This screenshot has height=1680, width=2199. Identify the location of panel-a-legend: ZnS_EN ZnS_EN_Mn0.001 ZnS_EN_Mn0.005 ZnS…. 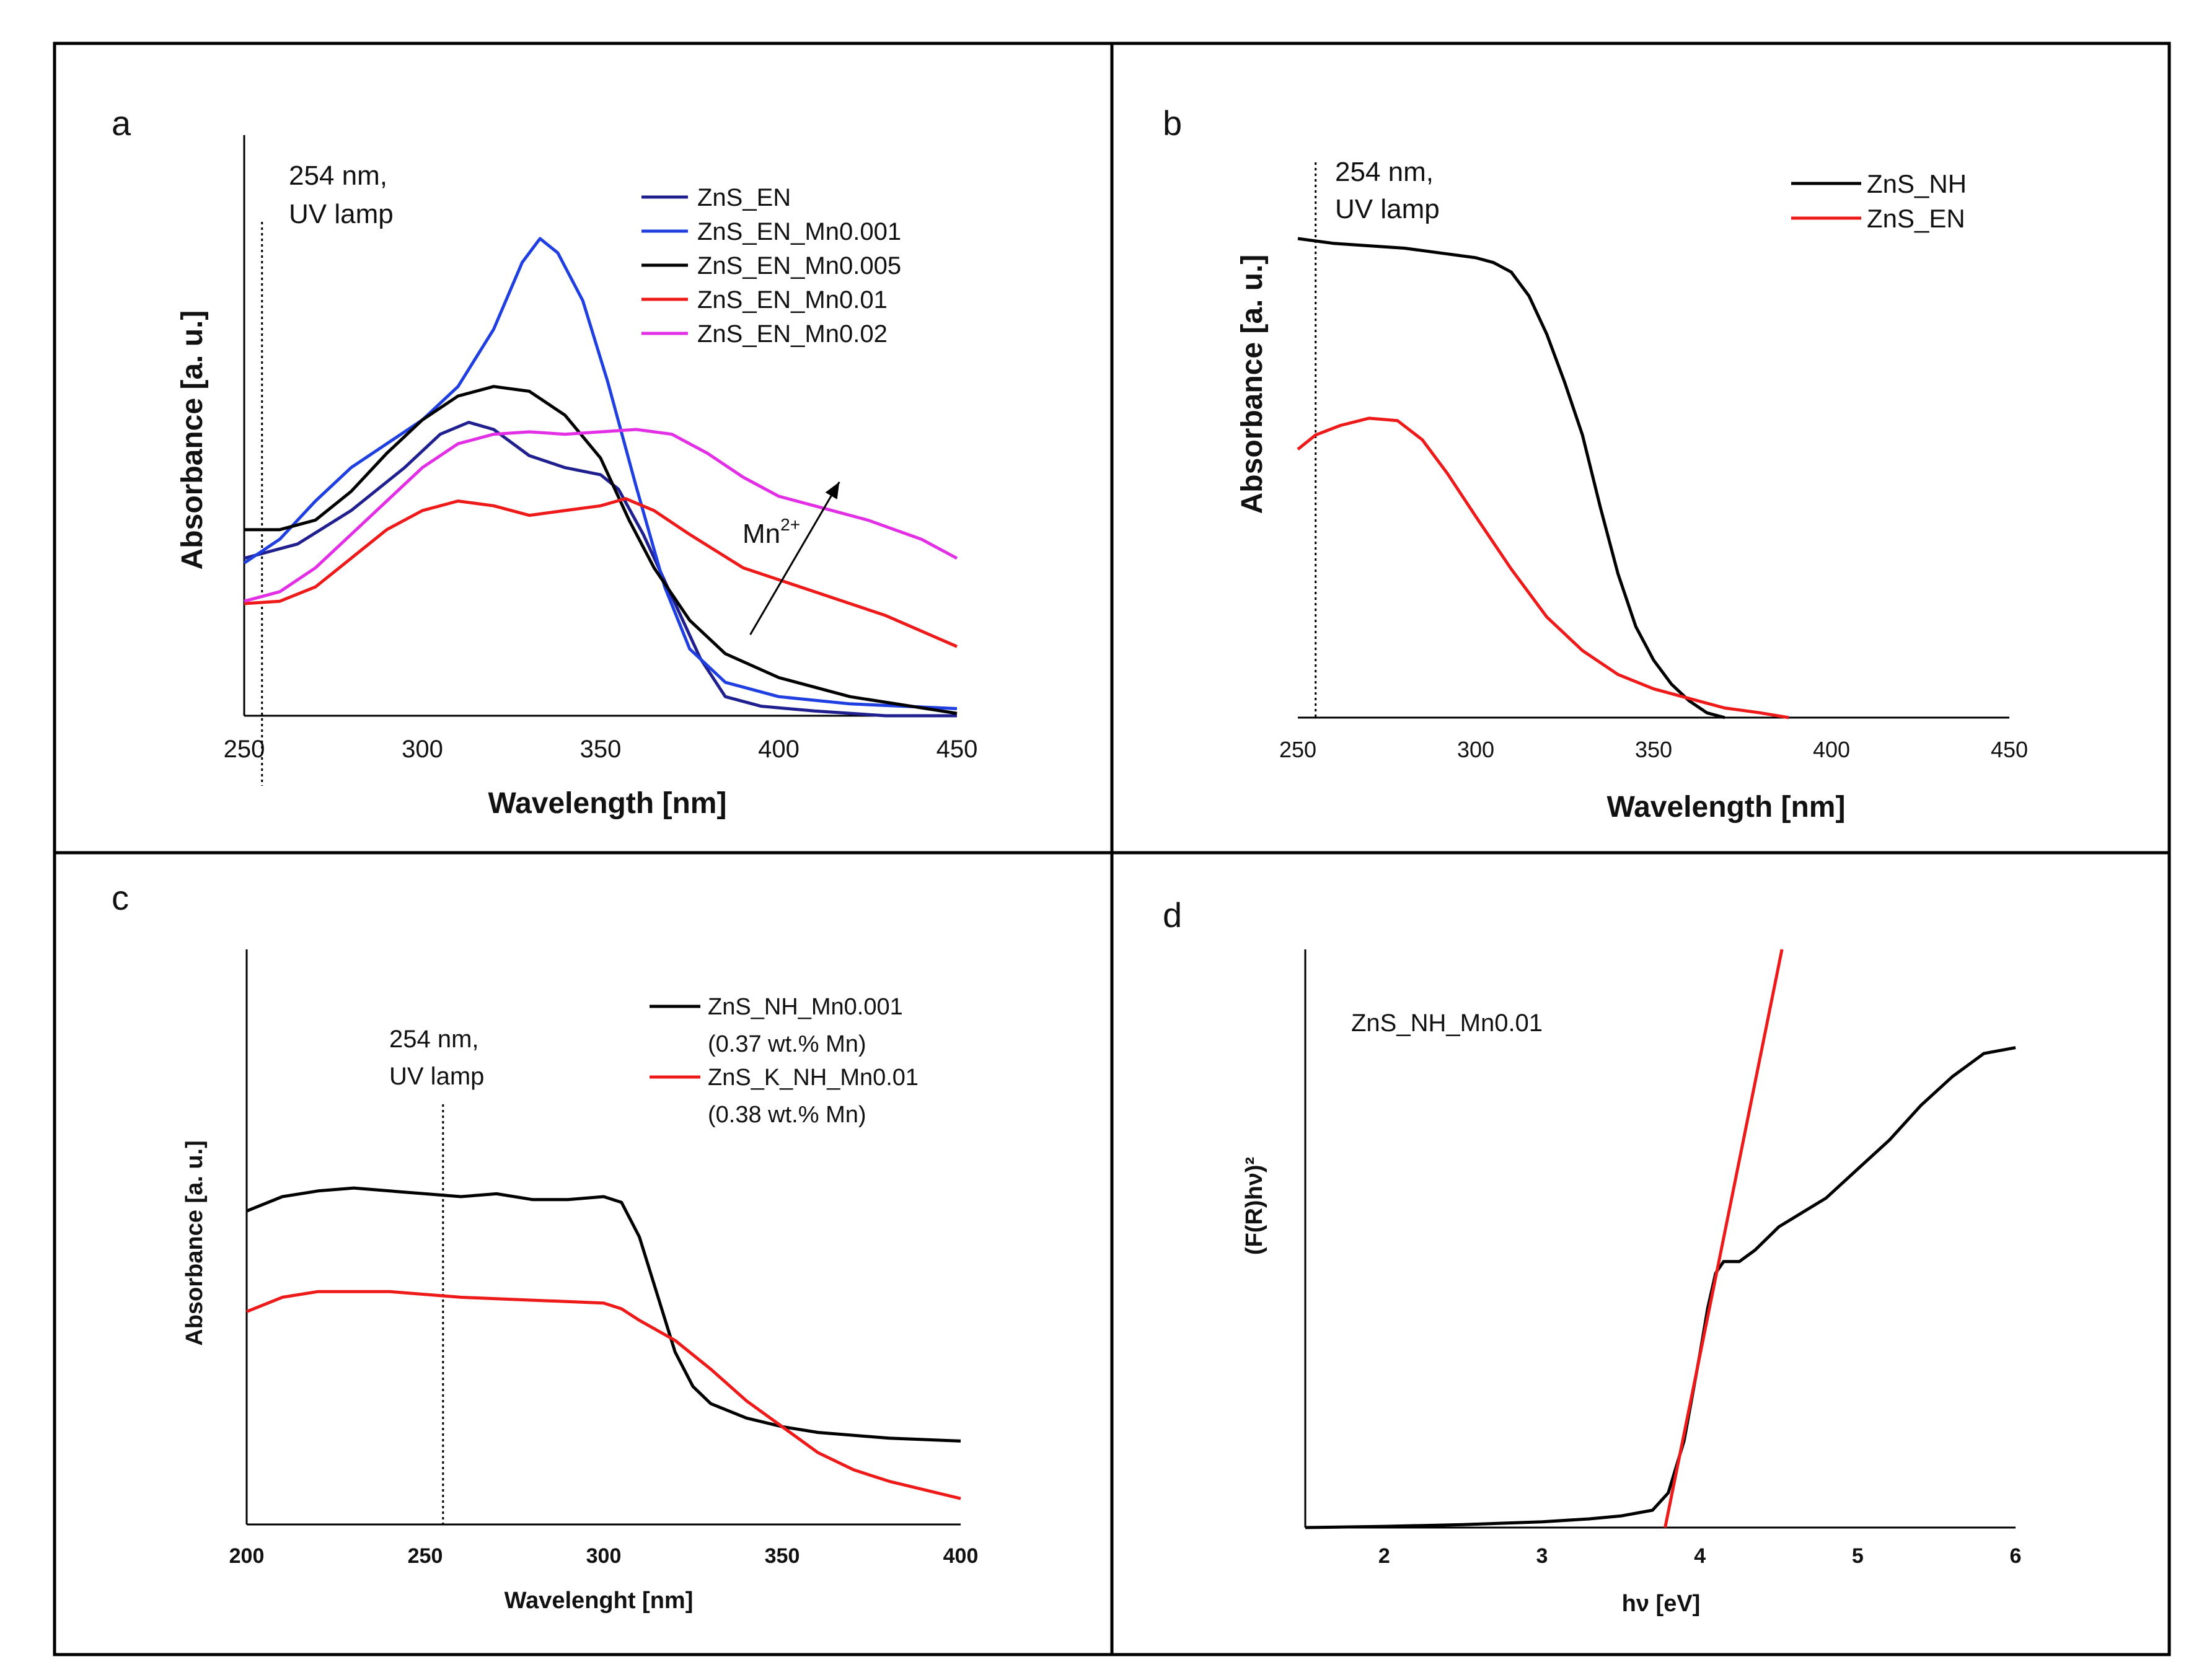
(771, 266).